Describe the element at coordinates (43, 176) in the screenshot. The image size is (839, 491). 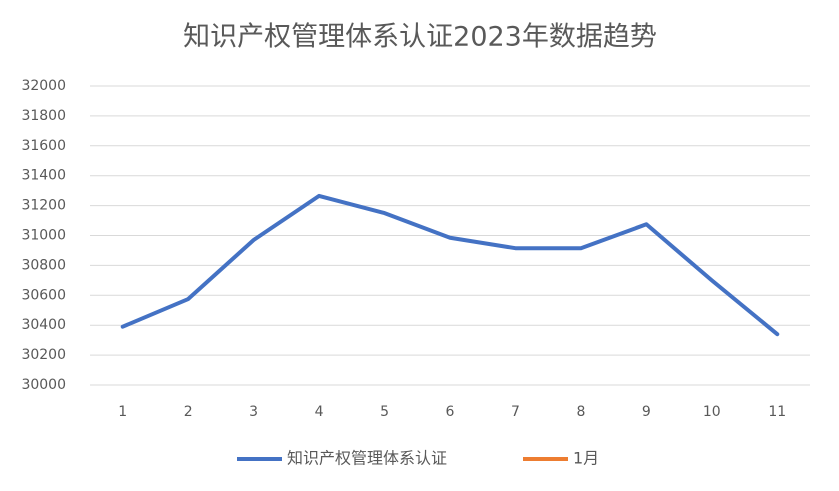
I see `y-tick-label: 31400` at that location.